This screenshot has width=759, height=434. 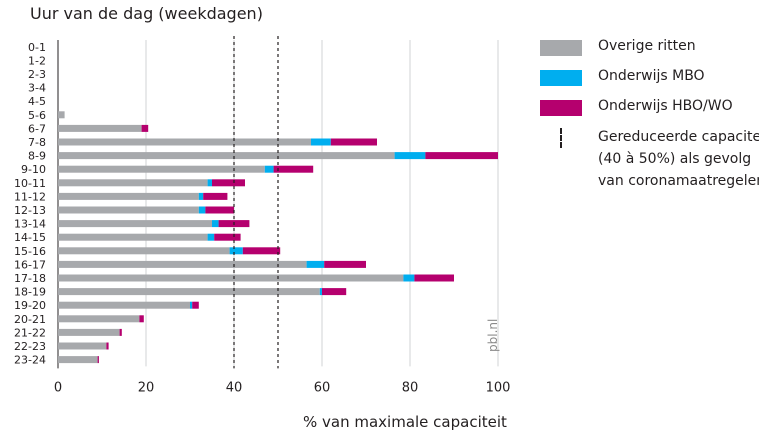 I want to click on y-tick-label-14-15: 14-15, so click(x=30, y=237).